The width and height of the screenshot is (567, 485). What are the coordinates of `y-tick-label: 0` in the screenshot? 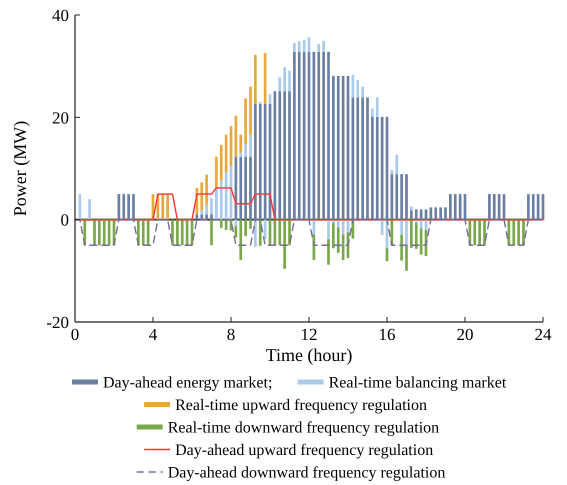 It's located at (64, 220).